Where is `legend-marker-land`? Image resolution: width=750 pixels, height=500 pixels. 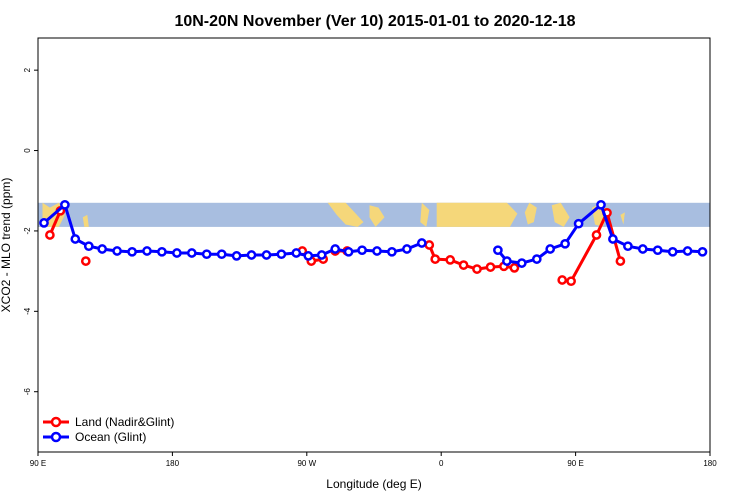
legend-marker-land is located at coordinates (56, 422).